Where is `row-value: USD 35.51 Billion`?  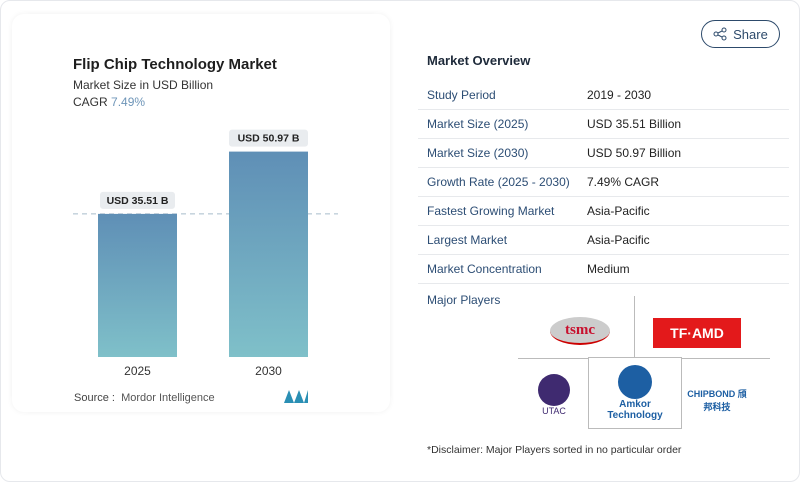
row-value: USD 35.51 Billion is located at coordinates (634, 124).